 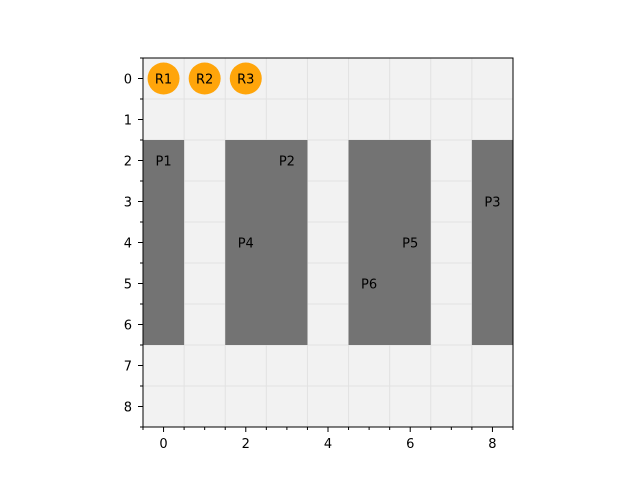 I want to click on robots: R1 R2 R3, so click(x=204, y=78).